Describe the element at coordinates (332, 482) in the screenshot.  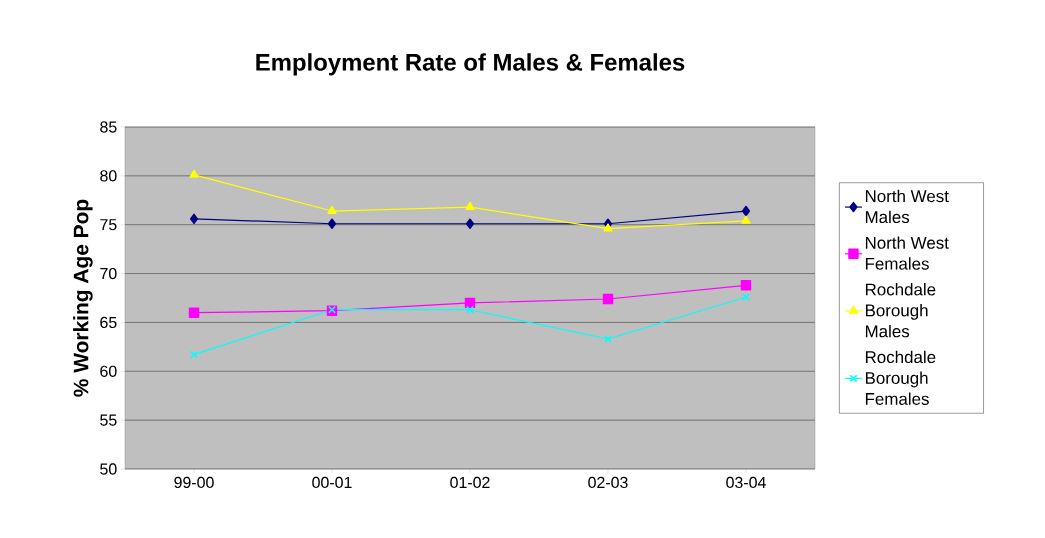
I see `x-tick-label: 00-01` at that location.